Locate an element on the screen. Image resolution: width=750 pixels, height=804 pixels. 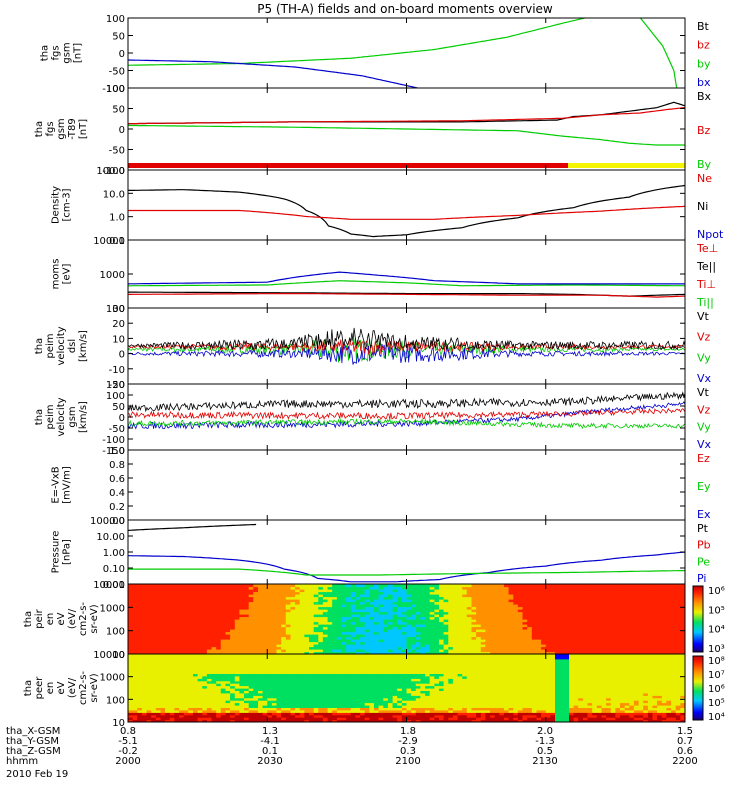
ylabel-line: eV is located at coordinates (61, 687).